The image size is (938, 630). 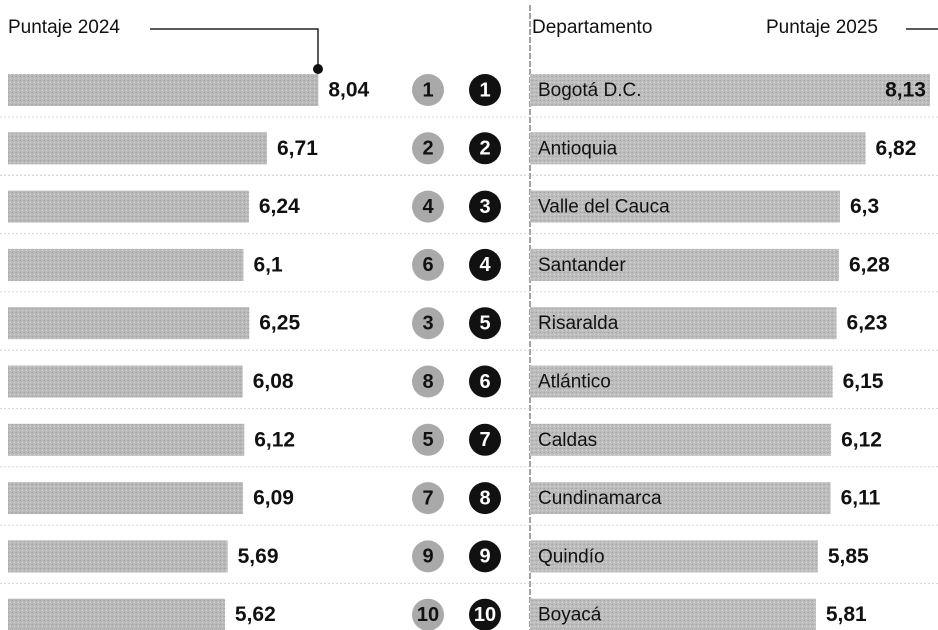 What do you see at coordinates (574, 382) in the screenshot?
I see `department: Atlántico` at bounding box center [574, 382].